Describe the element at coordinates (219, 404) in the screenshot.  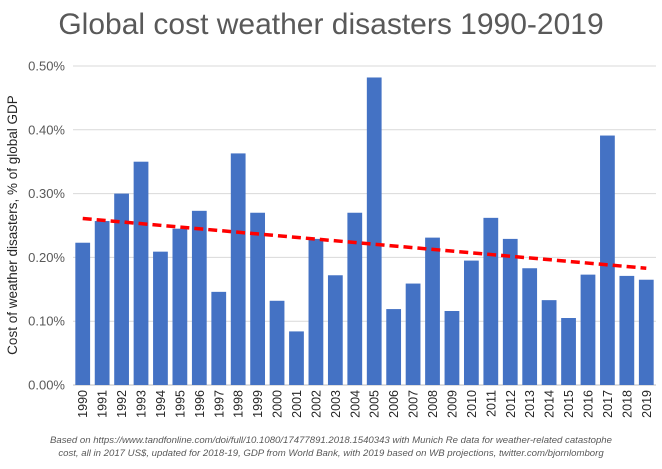
I see `x-tick-label: 1997` at that location.